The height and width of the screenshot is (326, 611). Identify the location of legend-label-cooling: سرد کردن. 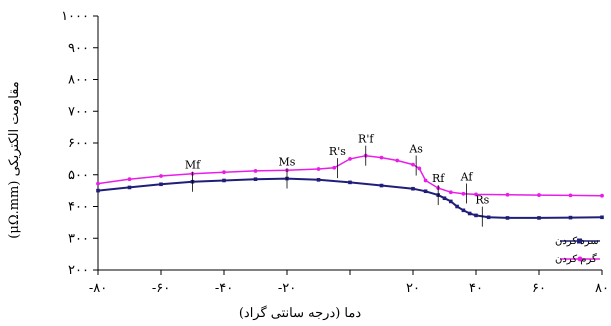
(577, 241).